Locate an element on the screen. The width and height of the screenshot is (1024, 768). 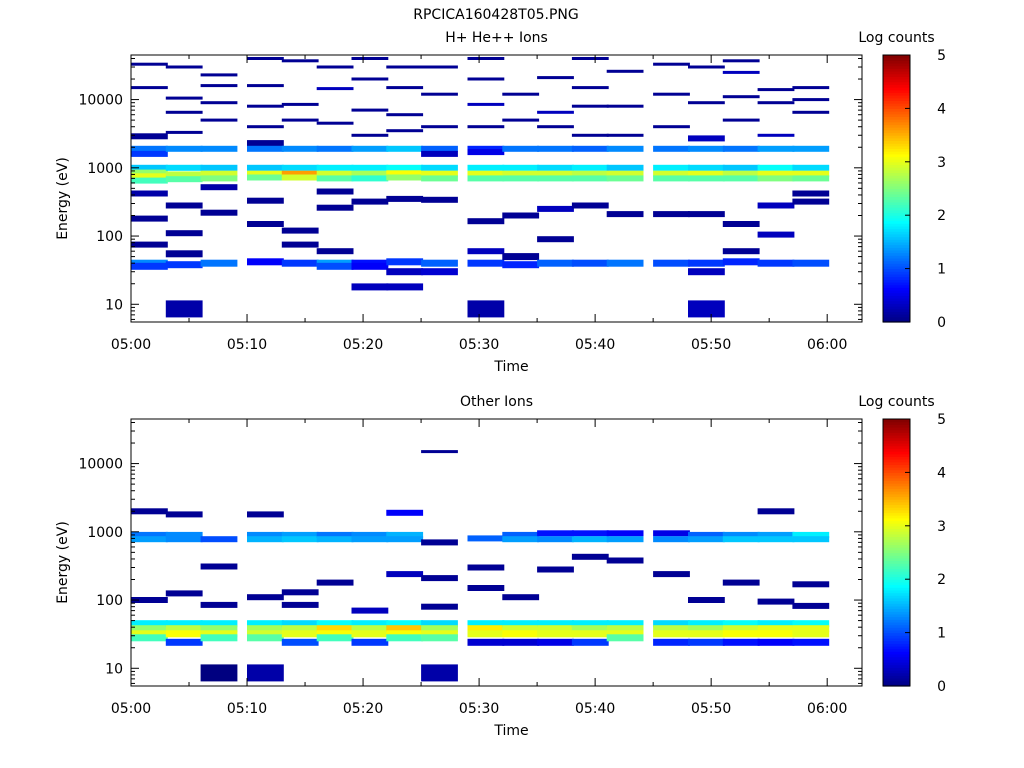
x-tick-label: 05:30 is located at coordinates (479, 345).